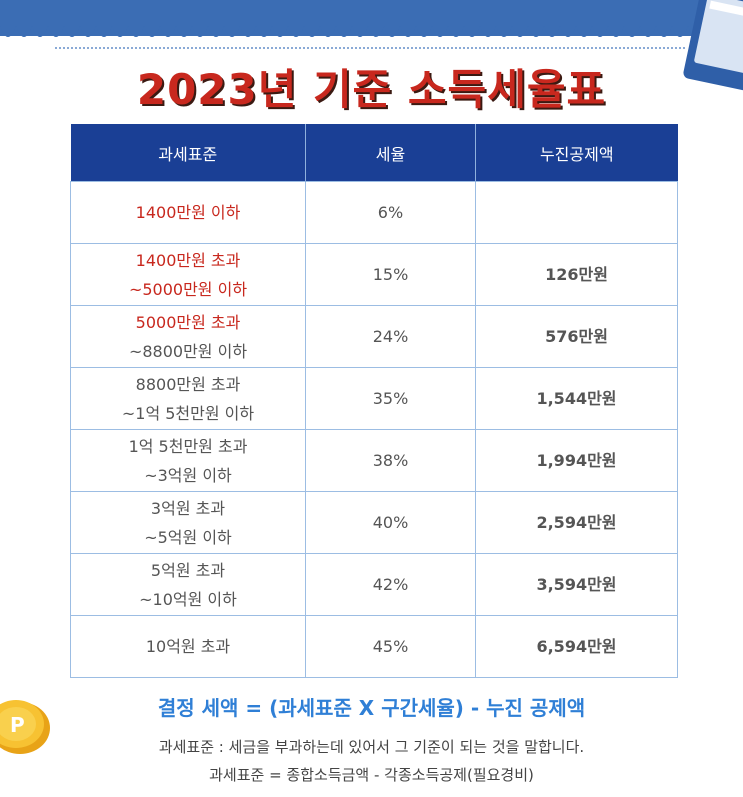  Describe the element at coordinates (576, 336) in the screenshot. I see `deduction-cell: 576만원` at that location.